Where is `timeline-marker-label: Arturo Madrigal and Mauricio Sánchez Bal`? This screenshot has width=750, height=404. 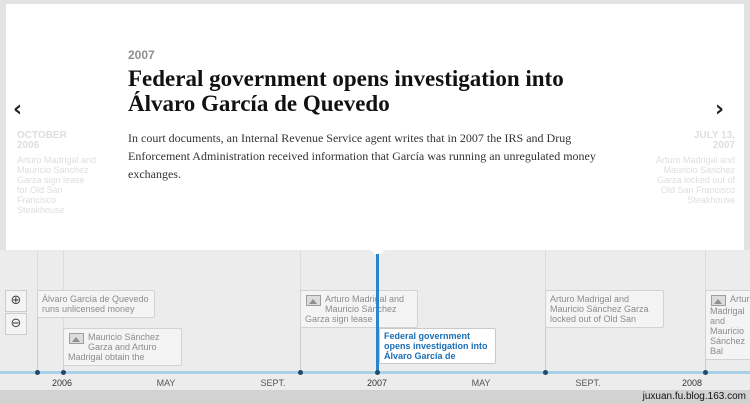
timeline-marker-label: Arturo Madrigal and Mauricio Sánchez Bal is located at coordinates (730, 325).